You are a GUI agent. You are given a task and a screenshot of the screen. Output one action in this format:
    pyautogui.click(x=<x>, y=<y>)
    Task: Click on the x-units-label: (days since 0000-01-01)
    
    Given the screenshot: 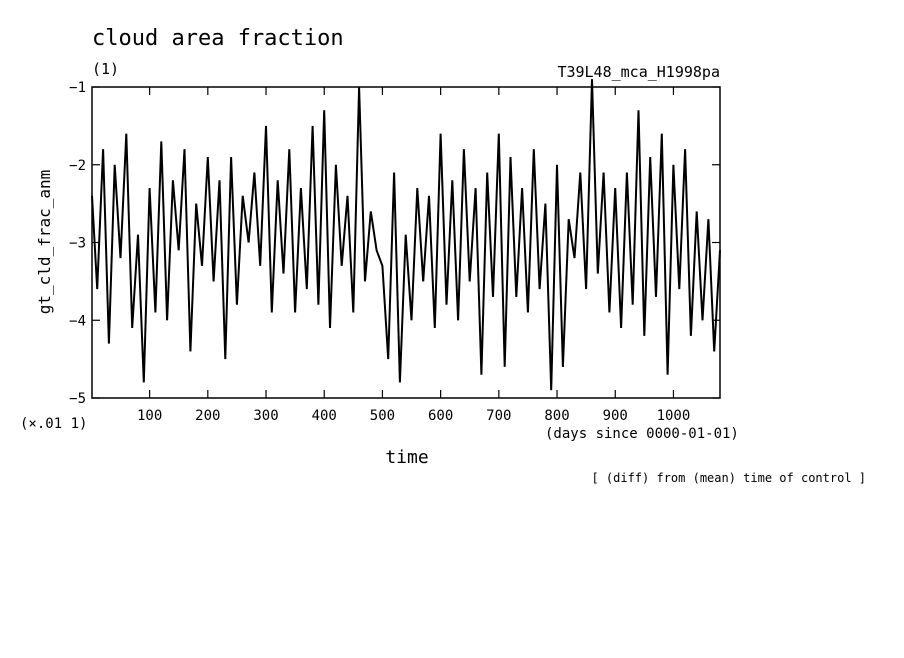 What is the action you would take?
    pyautogui.click(x=642, y=434)
    